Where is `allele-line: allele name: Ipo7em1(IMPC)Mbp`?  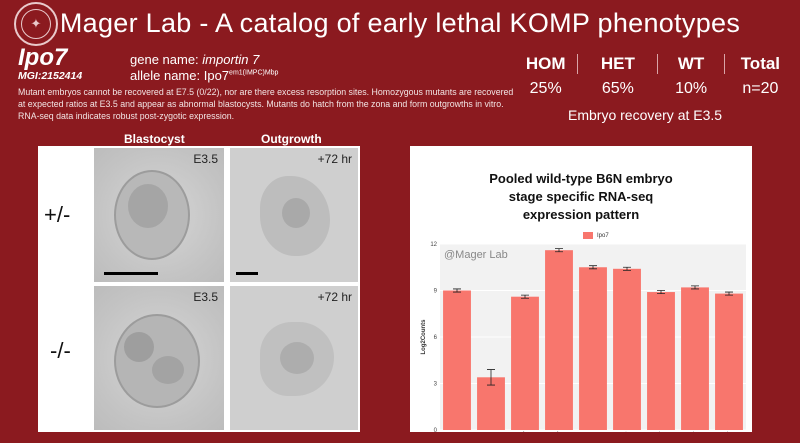
allele-line: allele name: Ipo7em1(IMPC)Mbp is located at coordinates (204, 75).